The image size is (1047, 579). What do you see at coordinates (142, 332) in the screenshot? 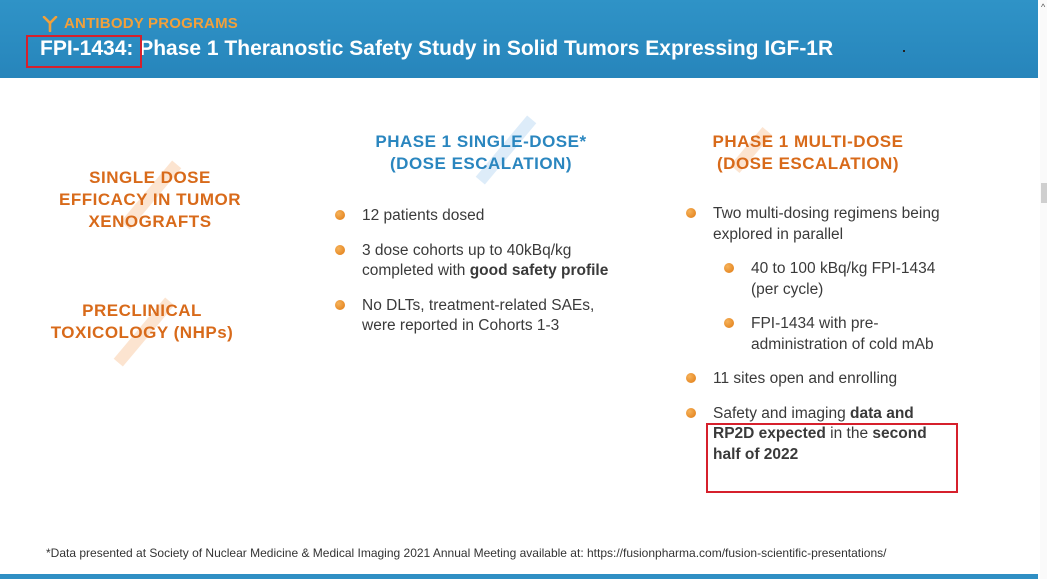
I see `label-line: TOXICOLOGY (NHPs)` at bounding box center [142, 332].